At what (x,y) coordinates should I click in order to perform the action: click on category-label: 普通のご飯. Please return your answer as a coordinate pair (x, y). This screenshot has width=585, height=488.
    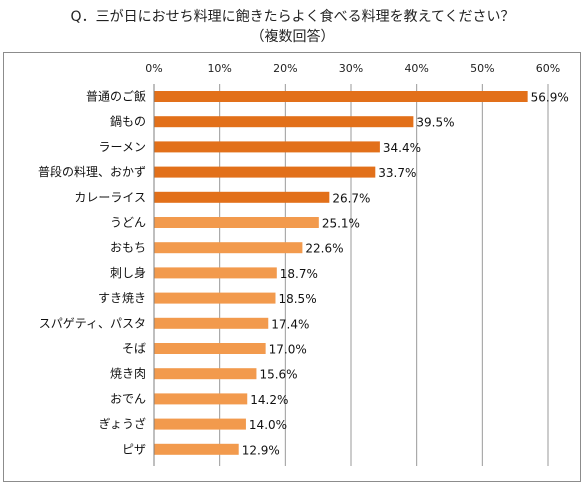
    Looking at the image, I should click on (116, 96).